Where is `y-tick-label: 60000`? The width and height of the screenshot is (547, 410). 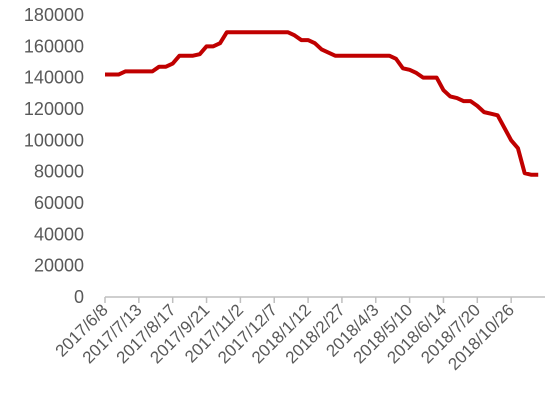 y-tick-label: 60000 is located at coordinates (59, 203).